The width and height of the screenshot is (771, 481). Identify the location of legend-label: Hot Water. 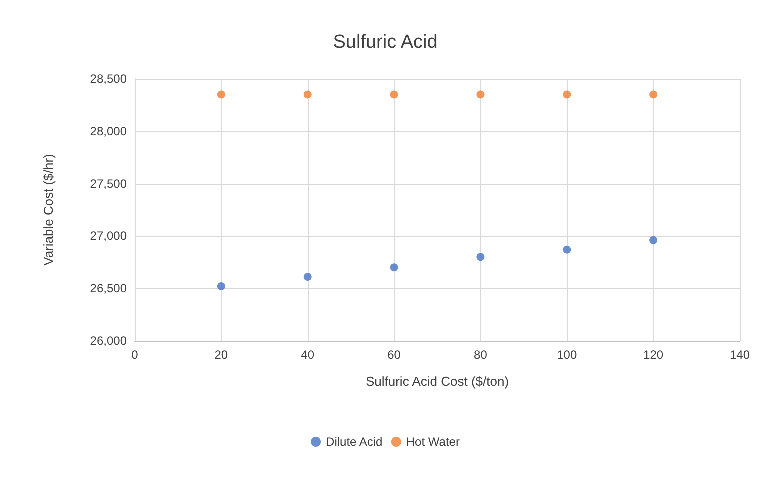
(433, 442).